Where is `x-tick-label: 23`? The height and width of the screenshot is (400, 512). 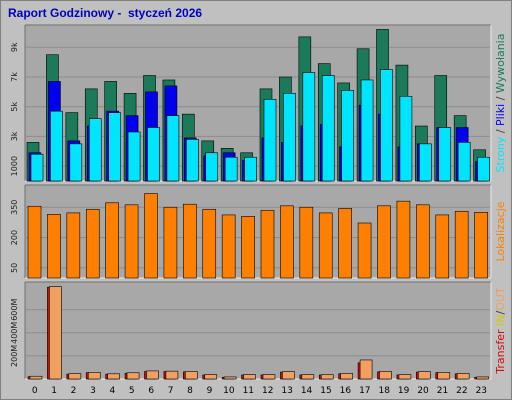
x-tick-label: 23 is located at coordinates (481, 391).